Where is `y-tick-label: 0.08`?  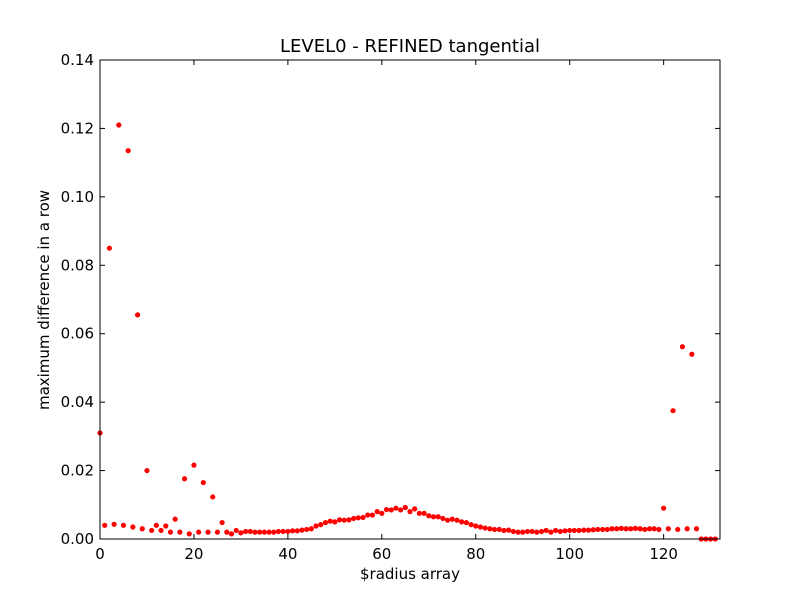
y-tick-label: 0.08 is located at coordinates (77, 265).